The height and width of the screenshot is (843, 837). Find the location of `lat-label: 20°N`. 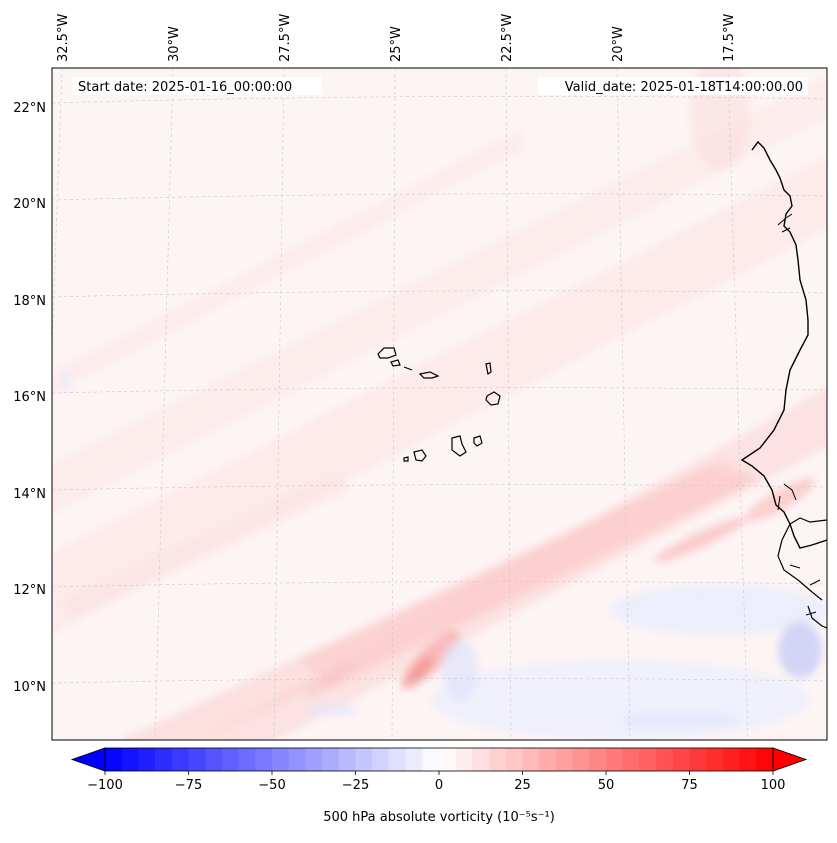

lat-label: 20°N is located at coordinates (29, 204).